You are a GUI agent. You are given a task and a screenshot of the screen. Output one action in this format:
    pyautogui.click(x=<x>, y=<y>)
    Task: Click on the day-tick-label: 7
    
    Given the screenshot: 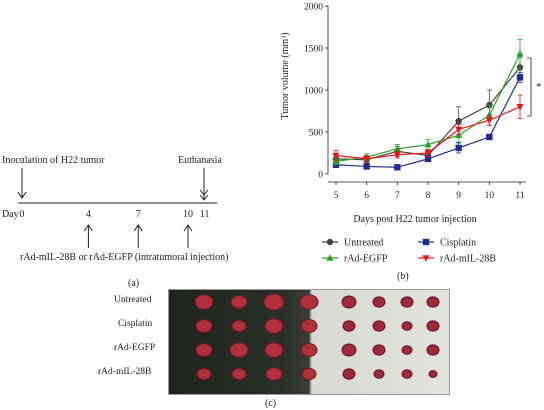 What is the action you would take?
    pyautogui.click(x=138, y=214)
    